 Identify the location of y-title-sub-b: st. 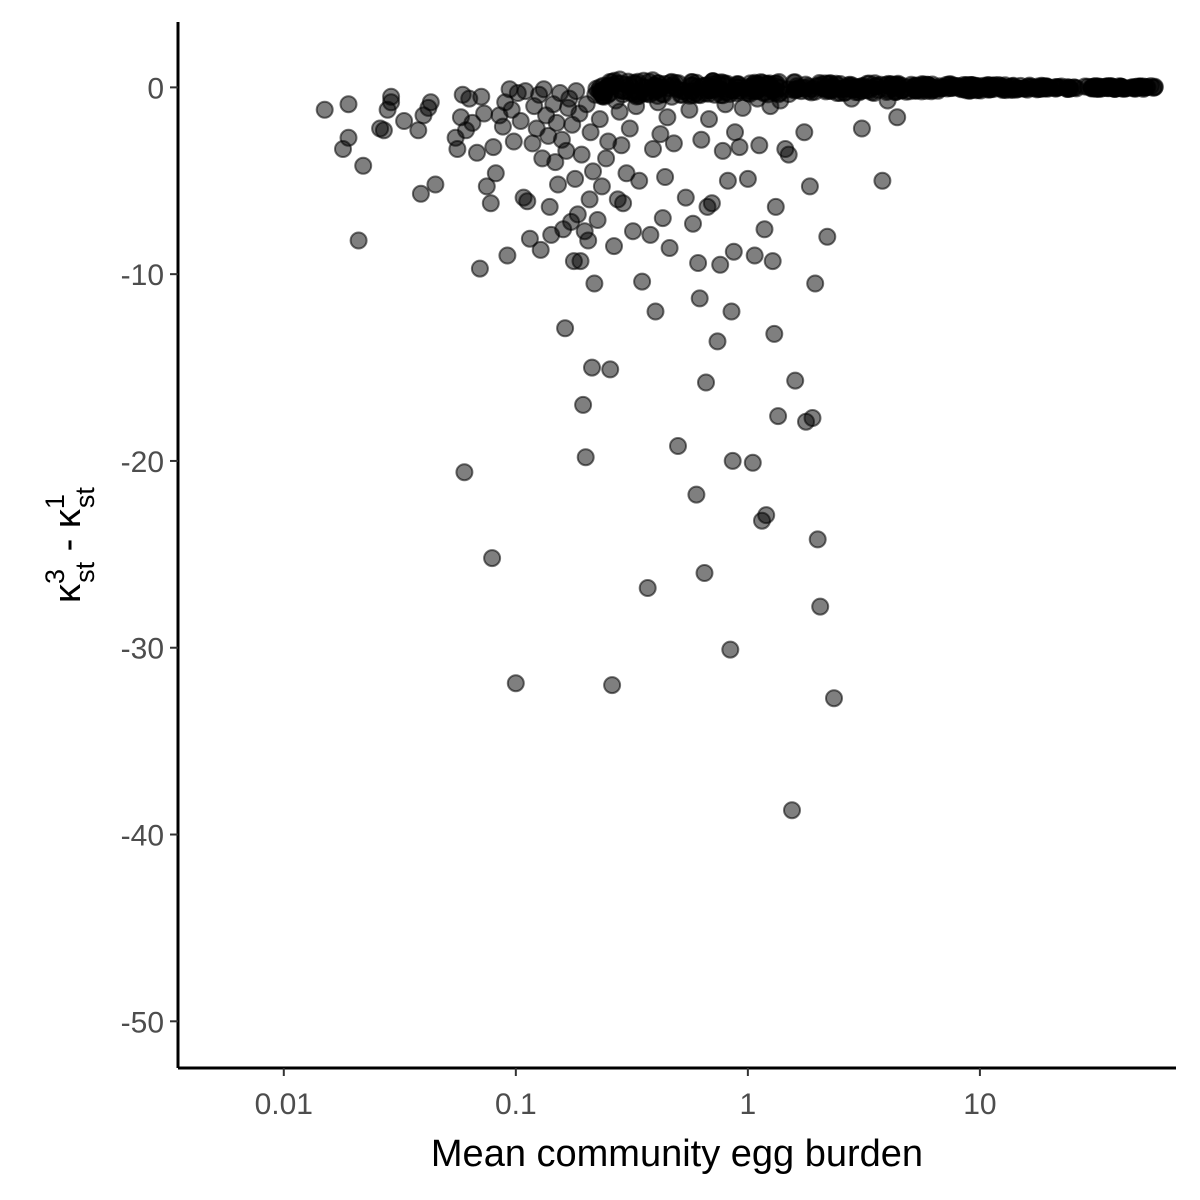
(85, 498).